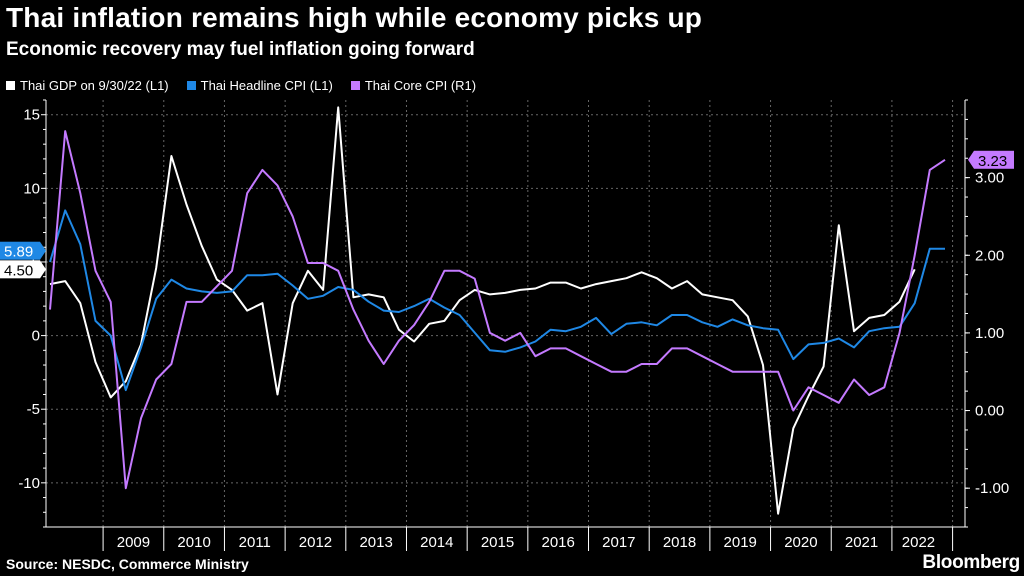  I want to click on x-axis-tick-label: 2010, so click(193, 542).